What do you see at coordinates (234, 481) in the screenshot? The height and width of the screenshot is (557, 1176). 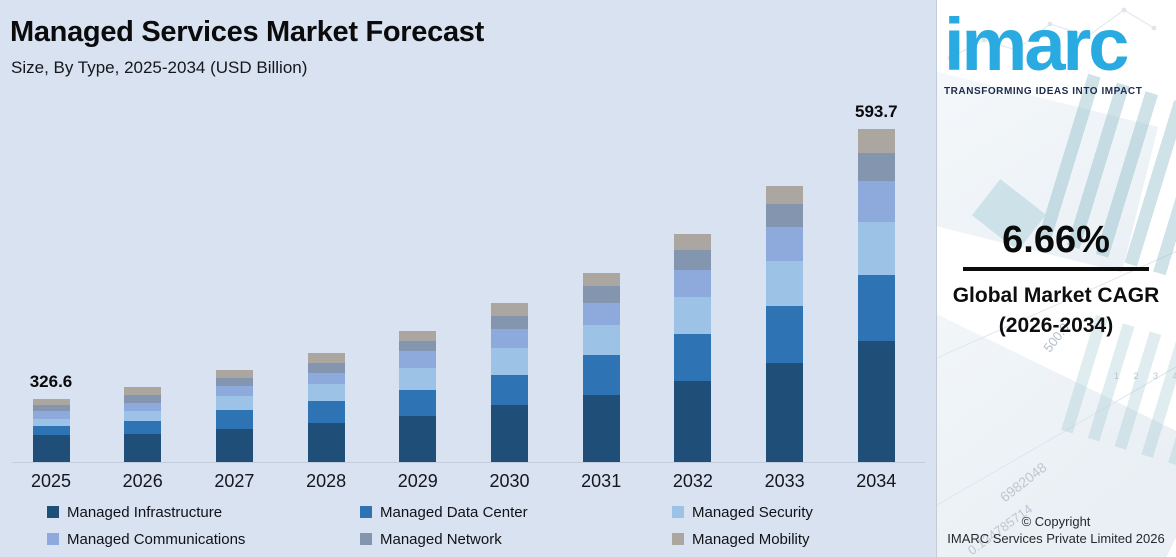 I see `x-axis-label-2027: 2027` at bounding box center [234, 481].